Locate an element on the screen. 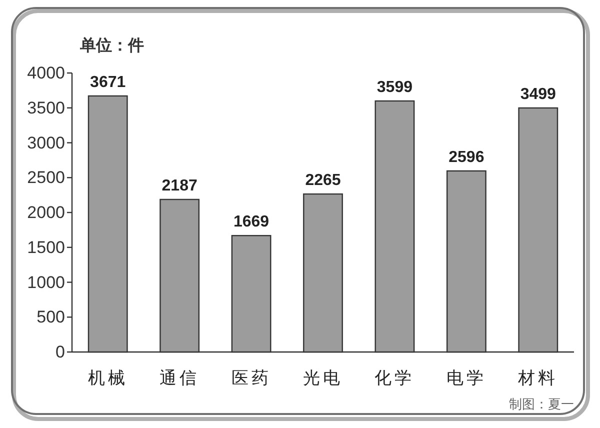  data-label: 1669 is located at coordinates (251, 222).